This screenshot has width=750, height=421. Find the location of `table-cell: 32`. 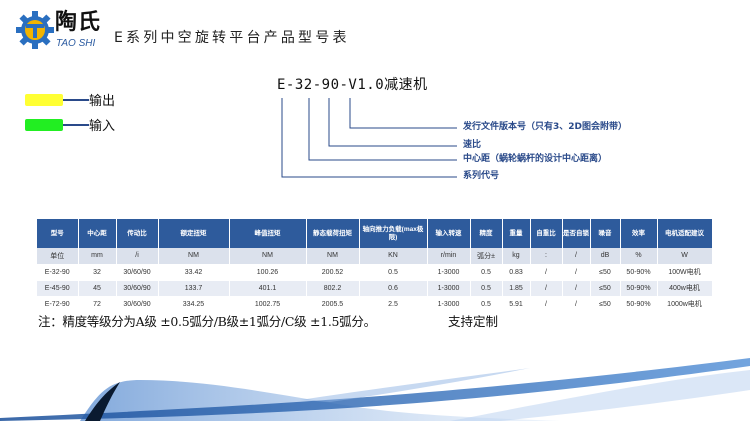

table-cell: 32 is located at coordinates (97, 272).